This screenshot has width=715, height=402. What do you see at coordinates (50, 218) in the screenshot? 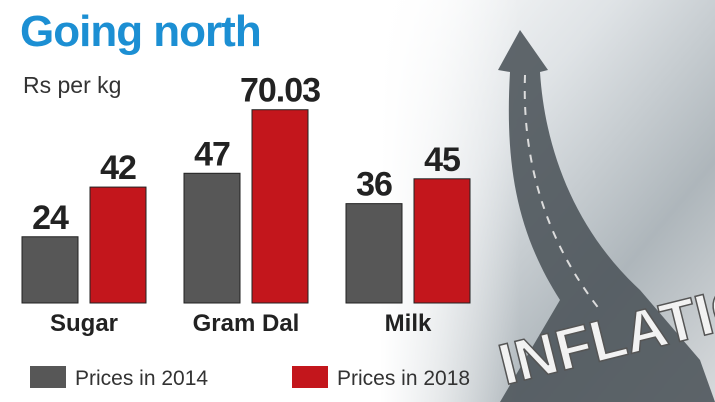
I see `data-label: 24` at bounding box center [50, 218].